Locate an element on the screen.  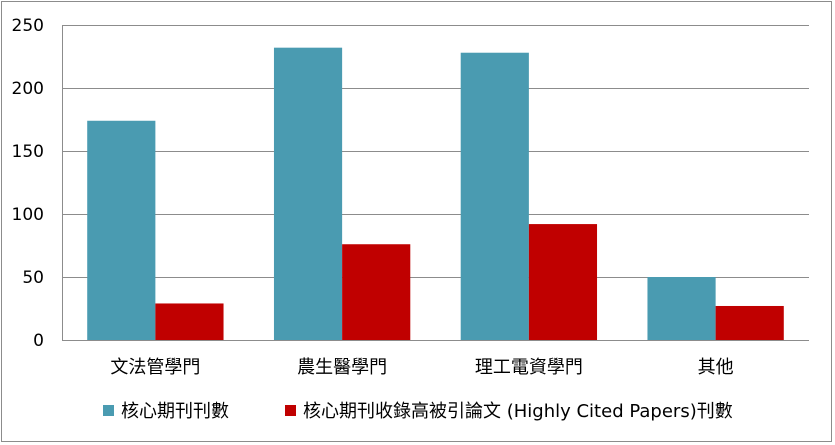
x-category-label: 其他 is located at coordinates (716, 367).